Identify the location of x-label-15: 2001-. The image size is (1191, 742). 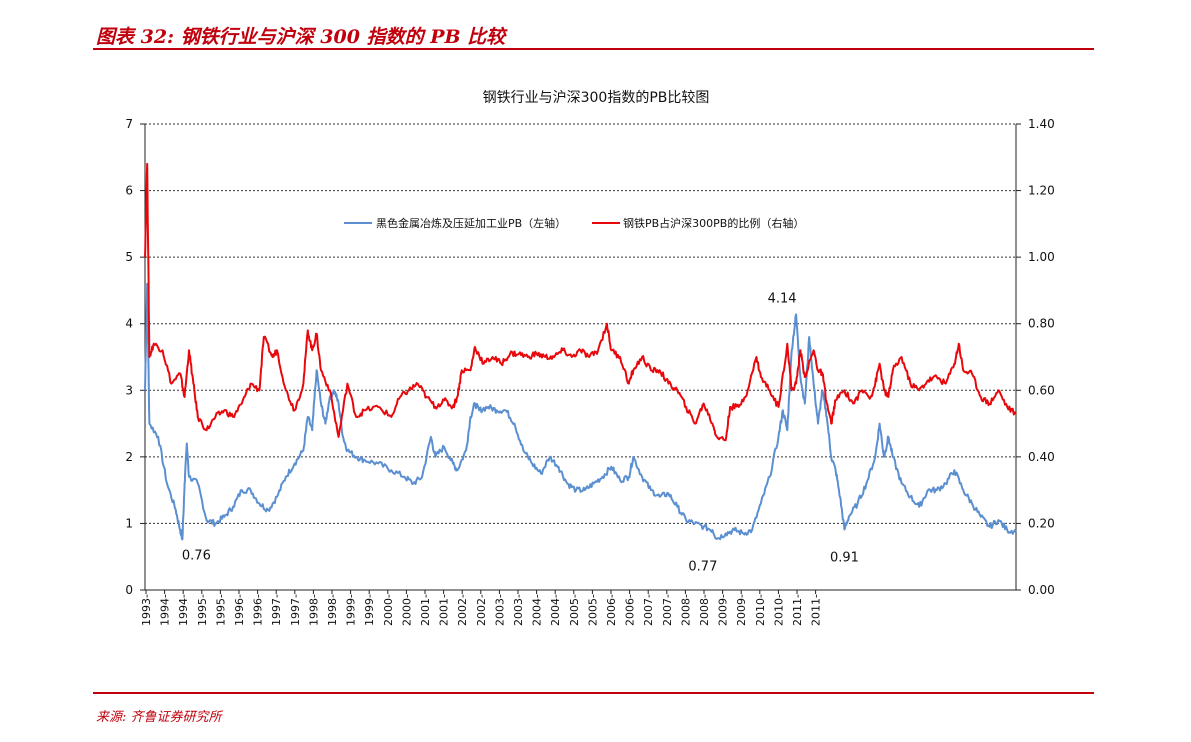
(425, 610).